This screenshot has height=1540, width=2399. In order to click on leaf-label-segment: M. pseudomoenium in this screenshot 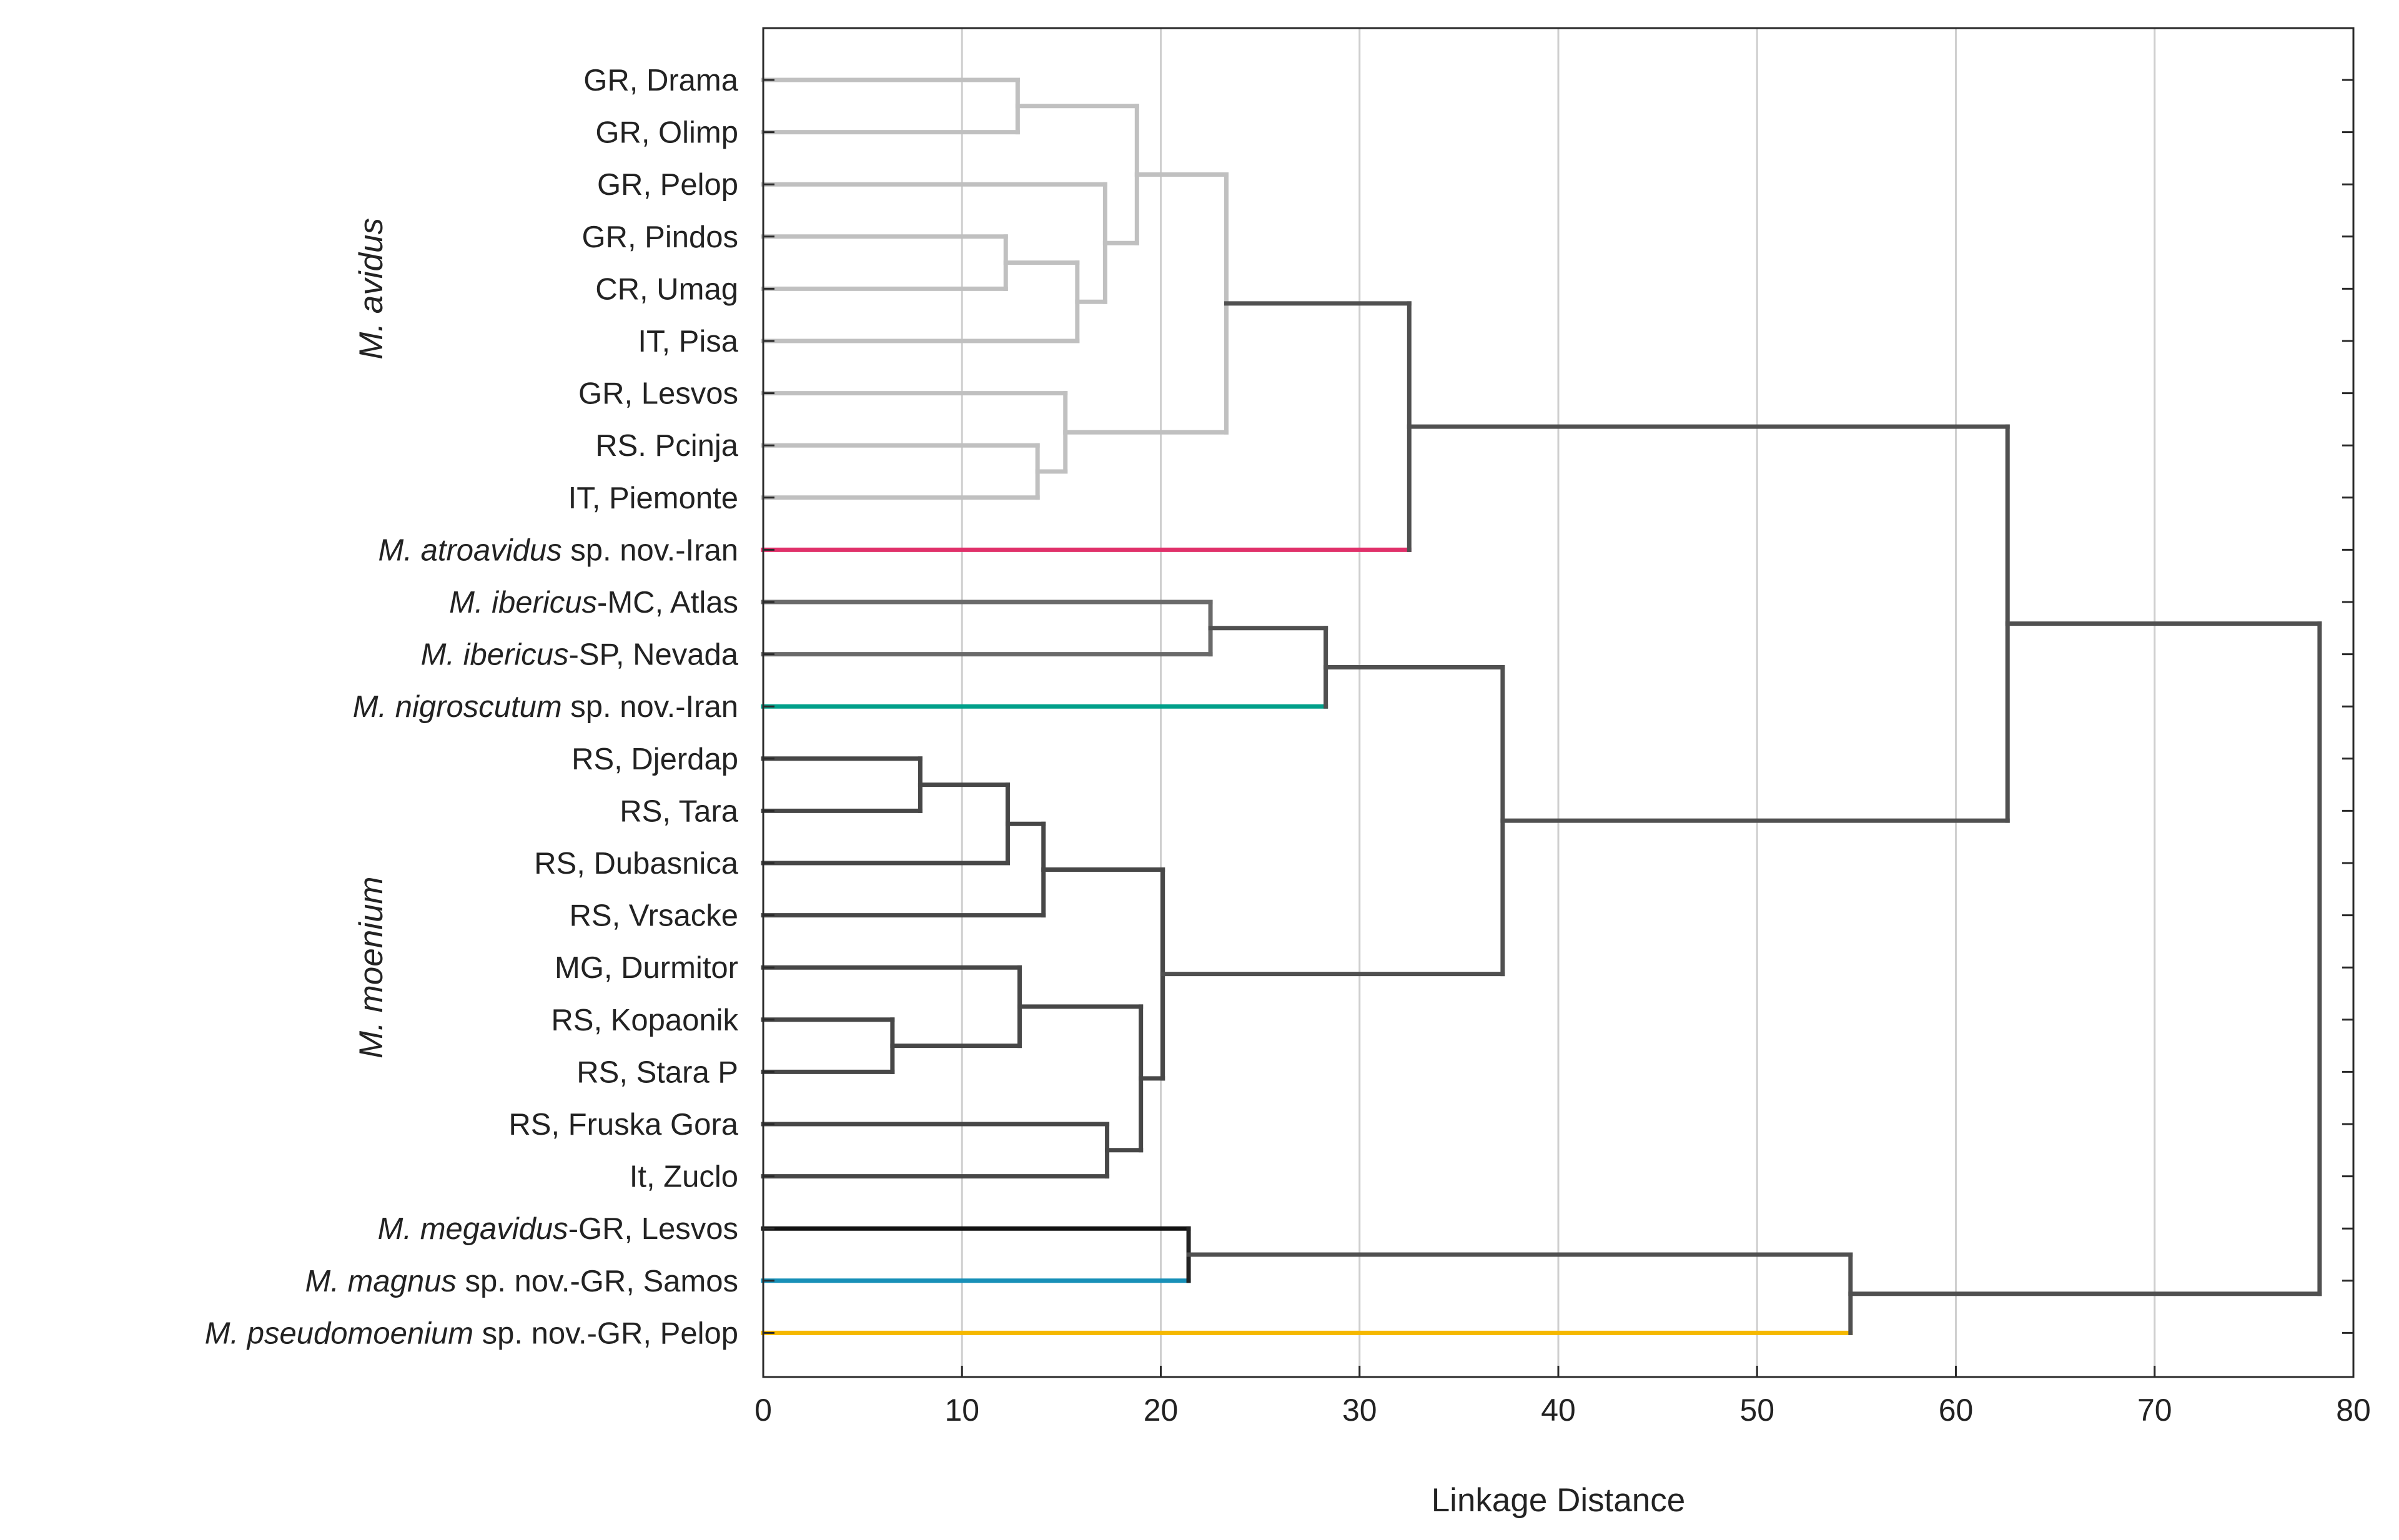, I will do `click(339, 1333)`.